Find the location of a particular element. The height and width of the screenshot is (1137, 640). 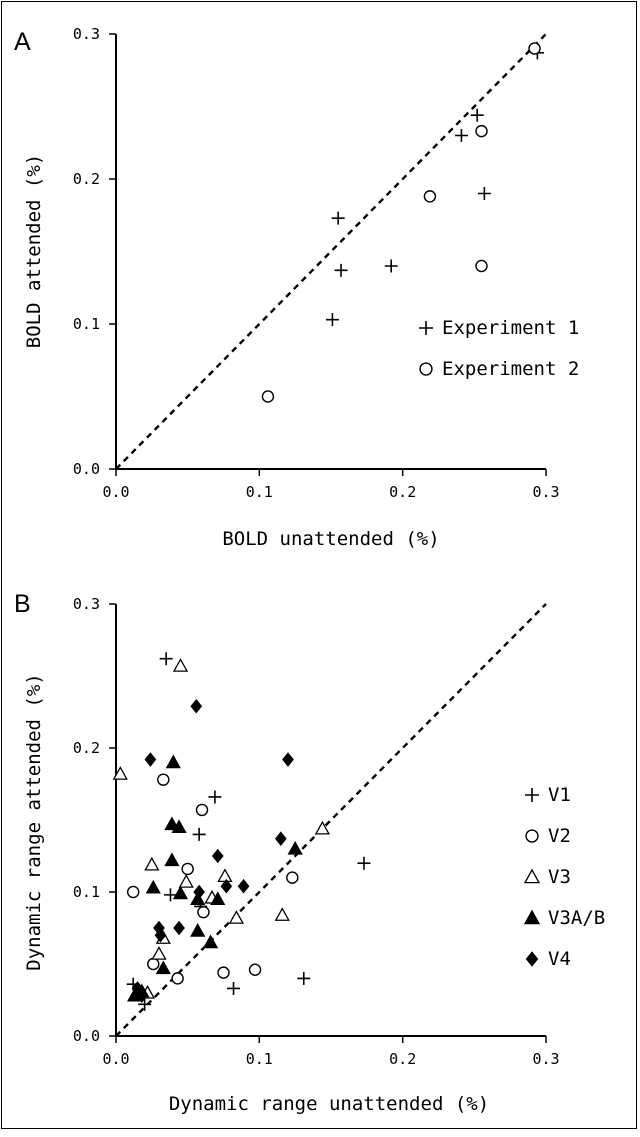

panel-a-x-tick-label: 0.0 is located at coordinates (115, 492).